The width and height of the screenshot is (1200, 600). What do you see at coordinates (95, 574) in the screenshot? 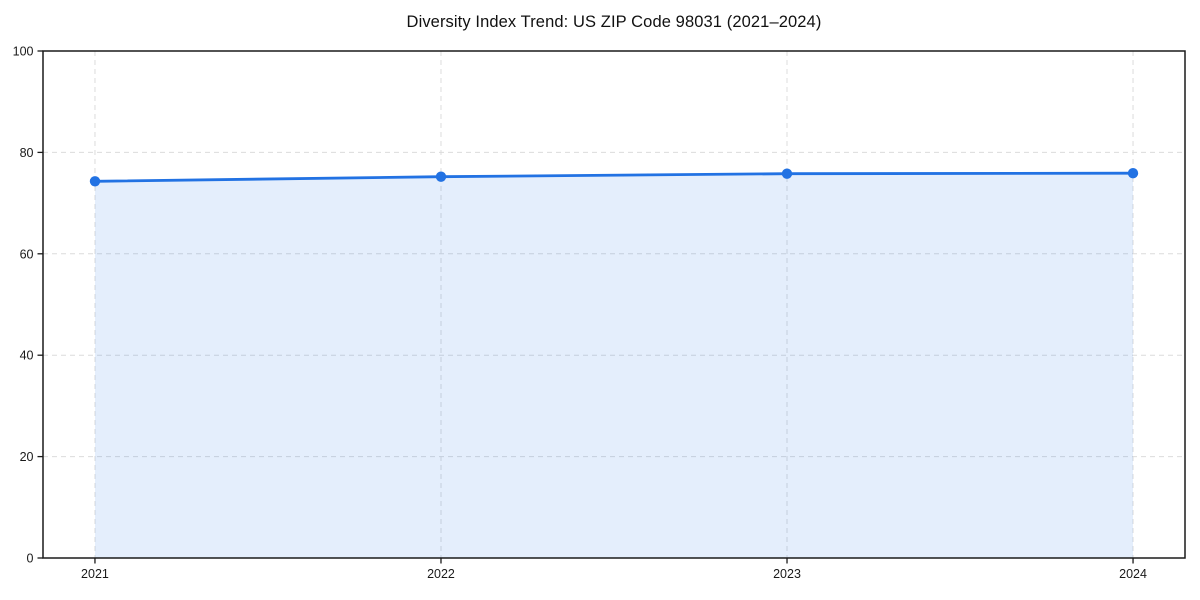
I see `x-tick-label: 2021` at bounding box center [95, 574].